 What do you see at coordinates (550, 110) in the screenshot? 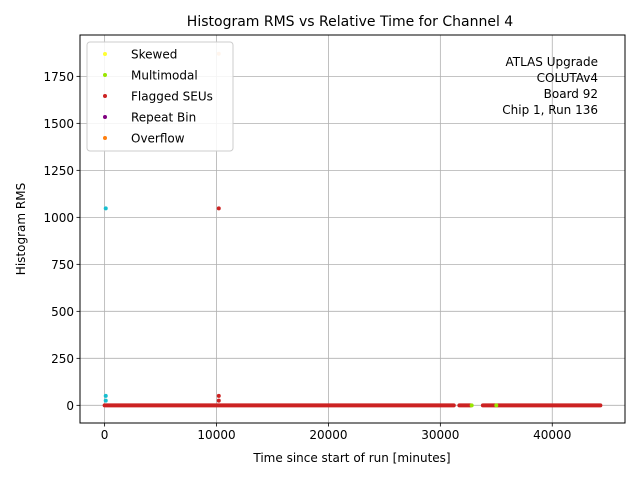
I see `annotation-line: Chip 1, Run 136` at bounding box center [550, 110].